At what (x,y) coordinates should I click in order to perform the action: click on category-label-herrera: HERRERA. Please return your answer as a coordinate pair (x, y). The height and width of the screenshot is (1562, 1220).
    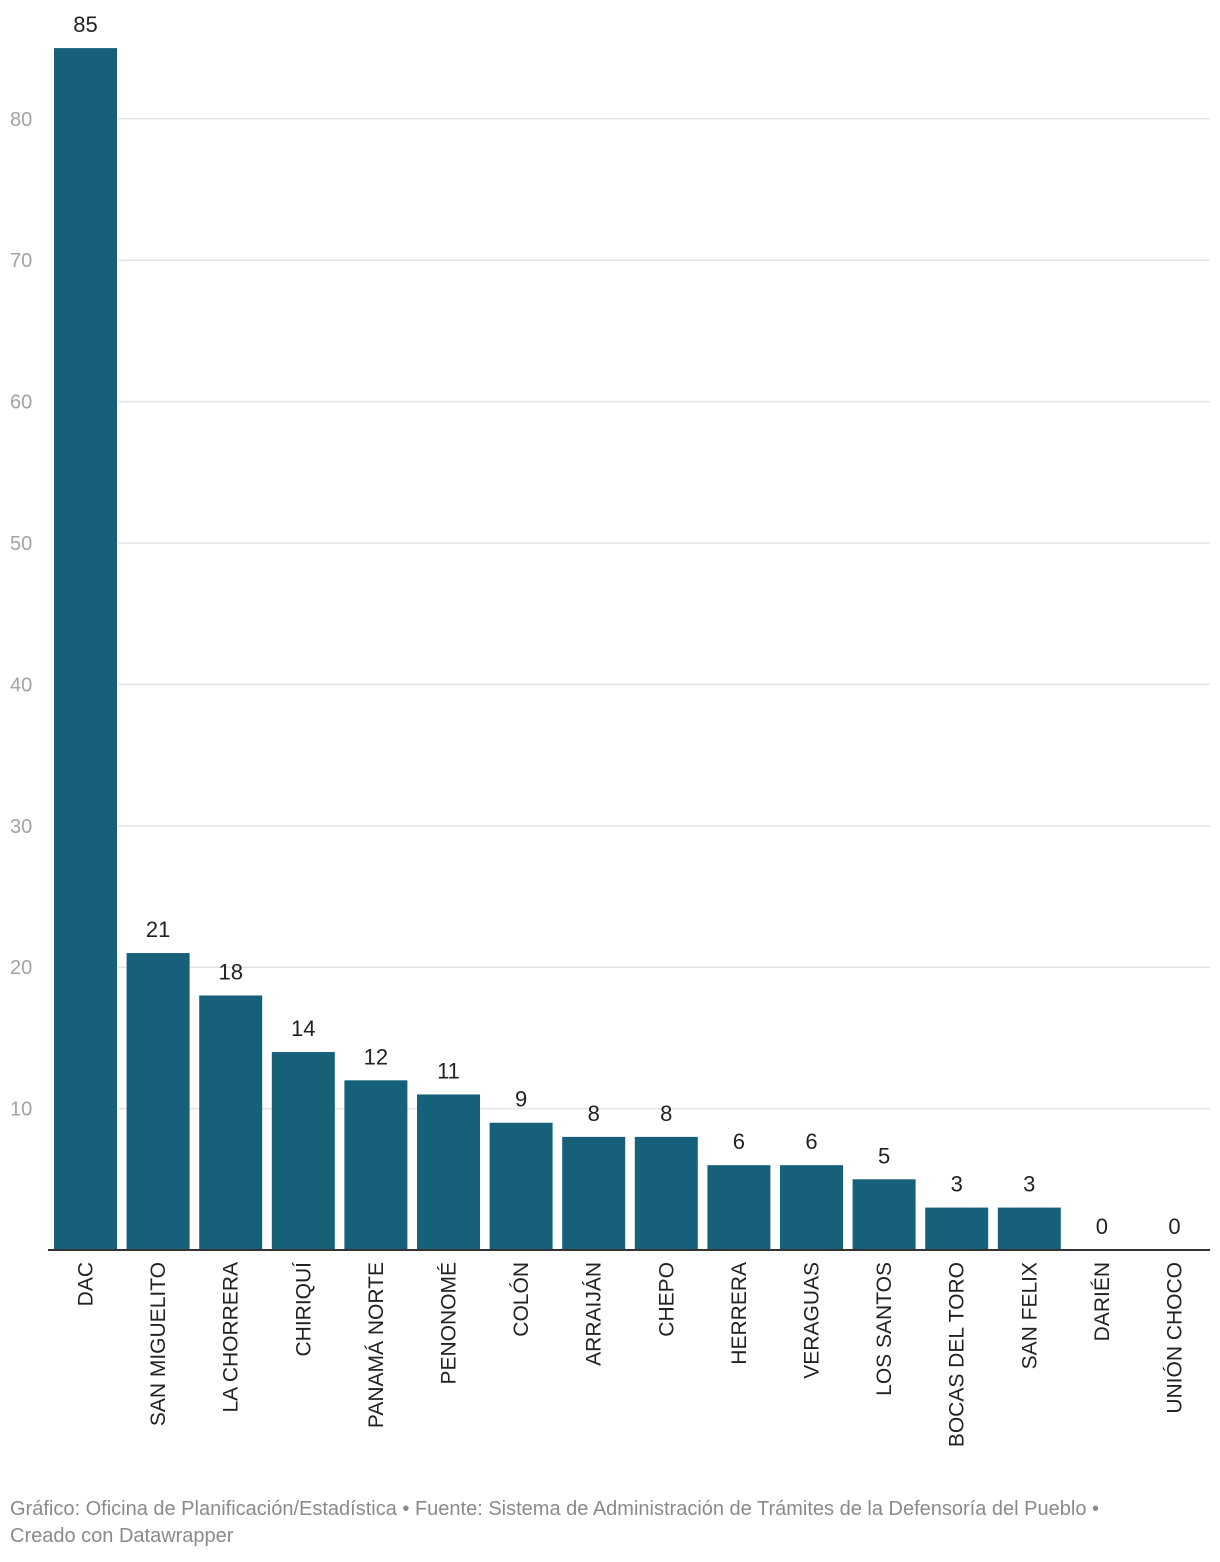
    Looking at the image, I should click on (739, 1313).